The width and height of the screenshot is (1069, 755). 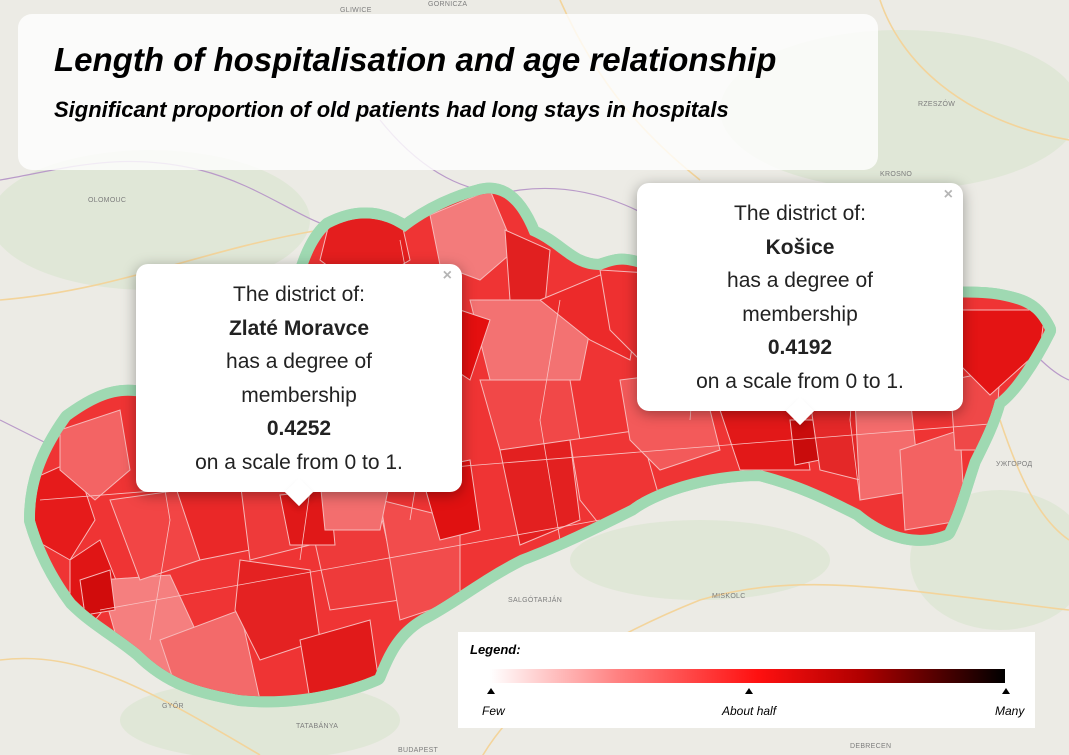 What do you see at coordinates (299, 428) in the screenshot?
I see `popup-value: 0.4252` at bounding box center [299, 428].